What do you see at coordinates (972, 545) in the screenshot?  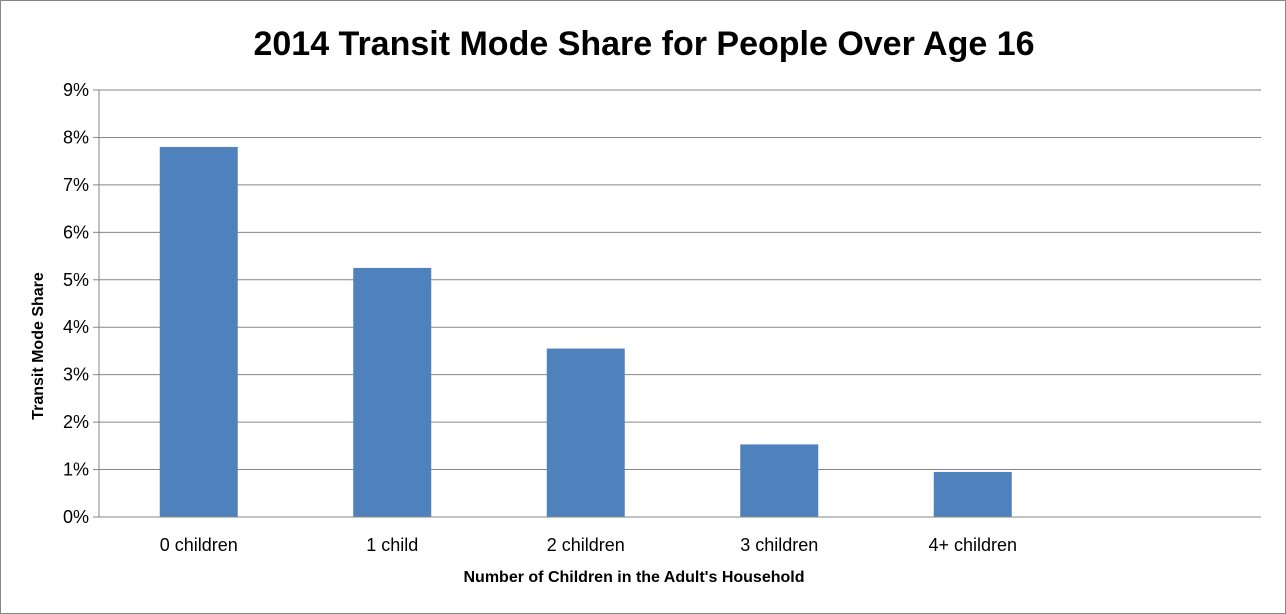 I see `x-tick-label: 4+ children` at bounding box center [972, 545].